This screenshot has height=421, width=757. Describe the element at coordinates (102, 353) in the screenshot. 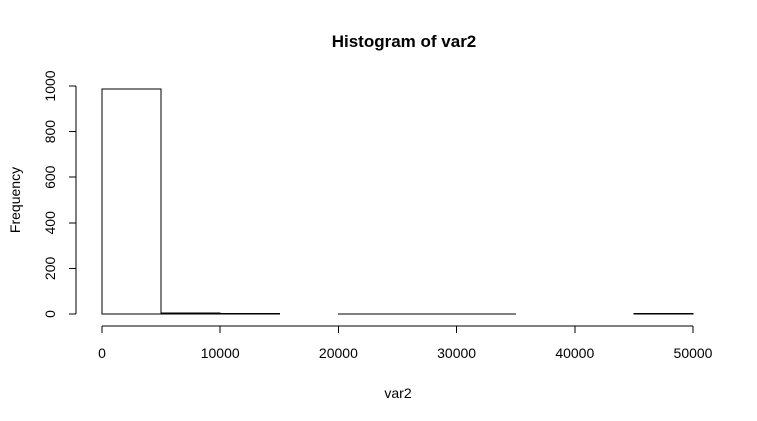

I see `x-tick-label-0: 0` at that location.